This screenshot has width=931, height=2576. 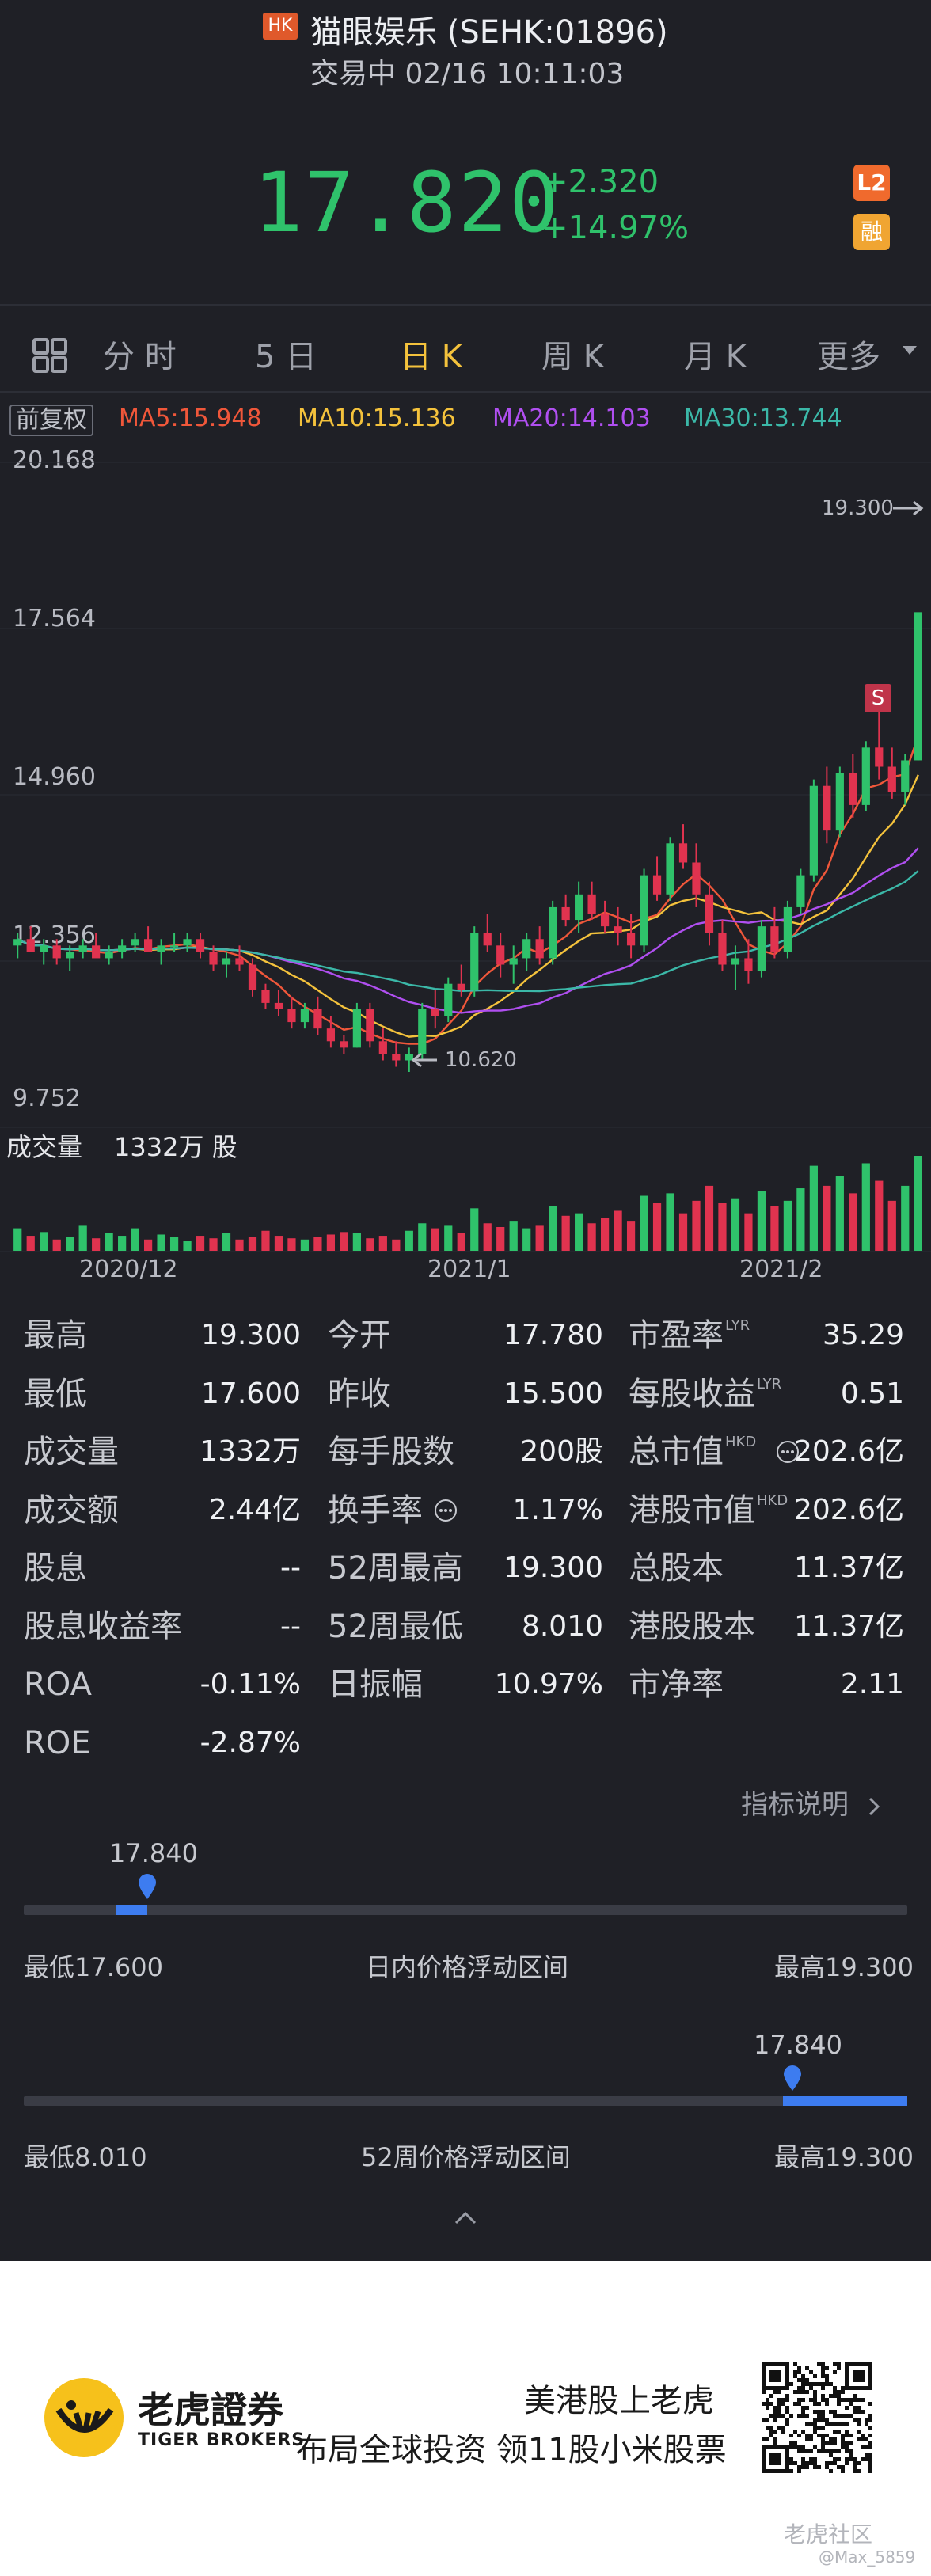 What do you see at coordinates (812, 1802) in the screenshot?
I see `indicator-help-link: 指标说明` at bounding box center [812, 1802].